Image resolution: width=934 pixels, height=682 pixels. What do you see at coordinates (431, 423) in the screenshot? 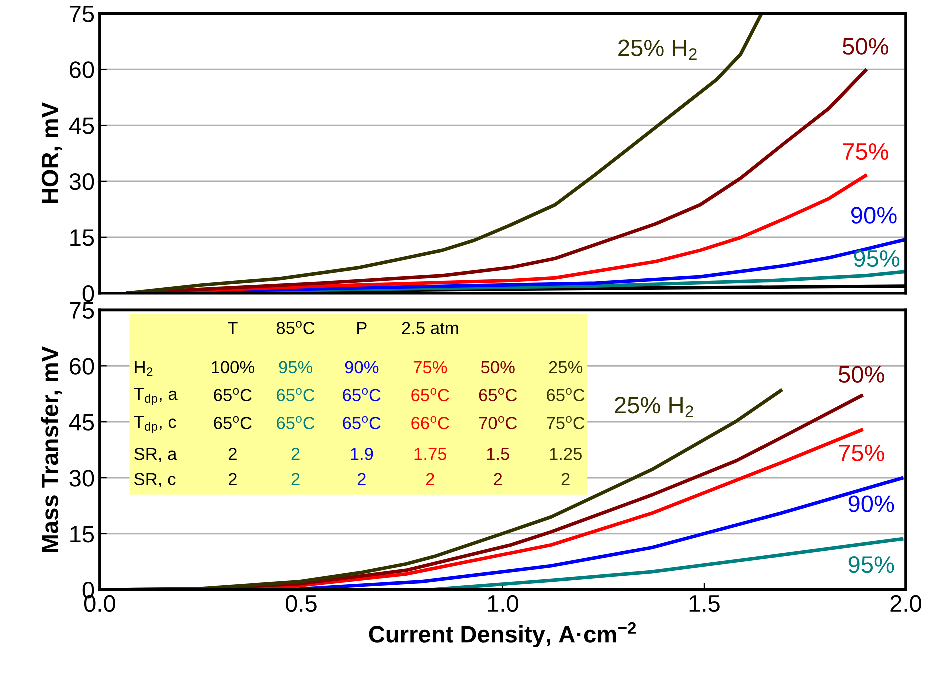
I see `annotation: 66$^{o}$C` at bounding box center [431, 423].